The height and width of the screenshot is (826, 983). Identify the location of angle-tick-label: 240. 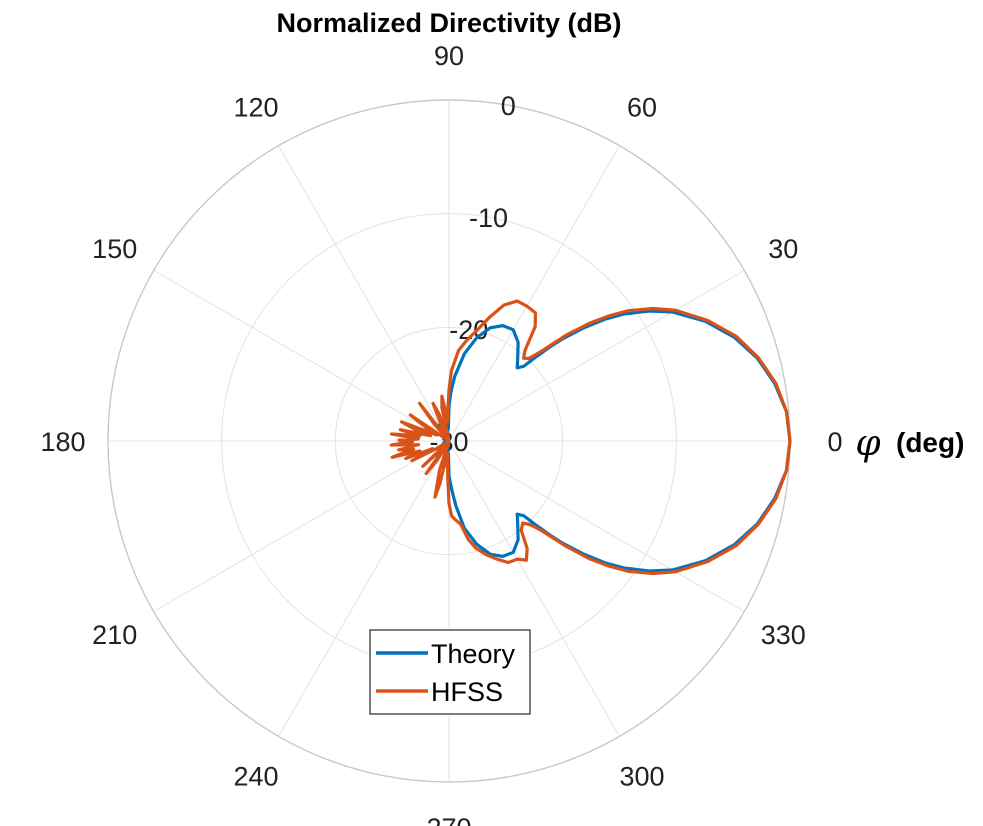
(255, 776).